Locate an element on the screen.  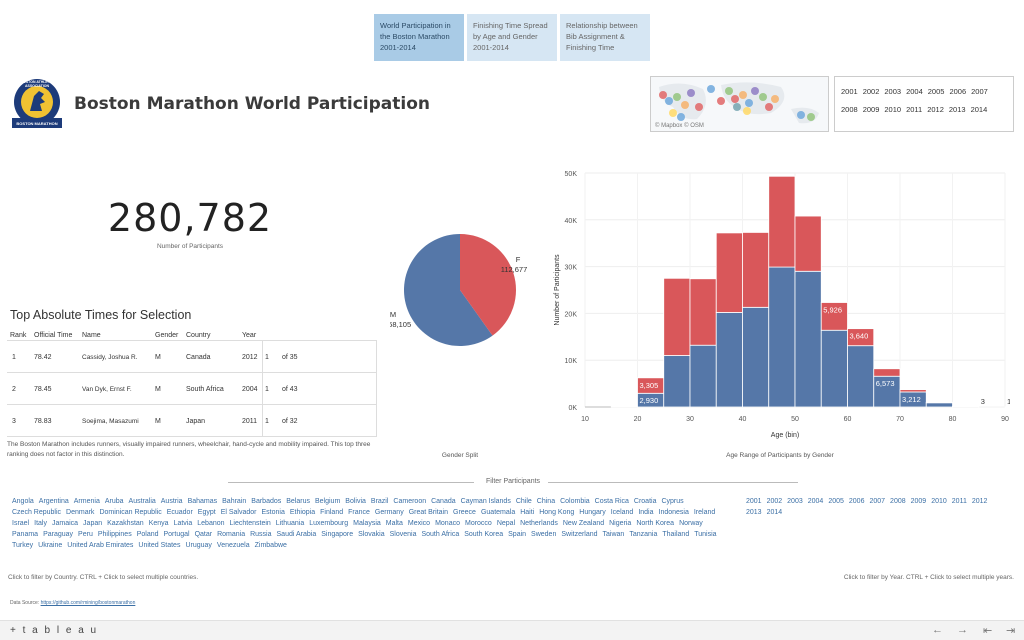
year-filter-option: 2001 is located at coordinates (754, 501).